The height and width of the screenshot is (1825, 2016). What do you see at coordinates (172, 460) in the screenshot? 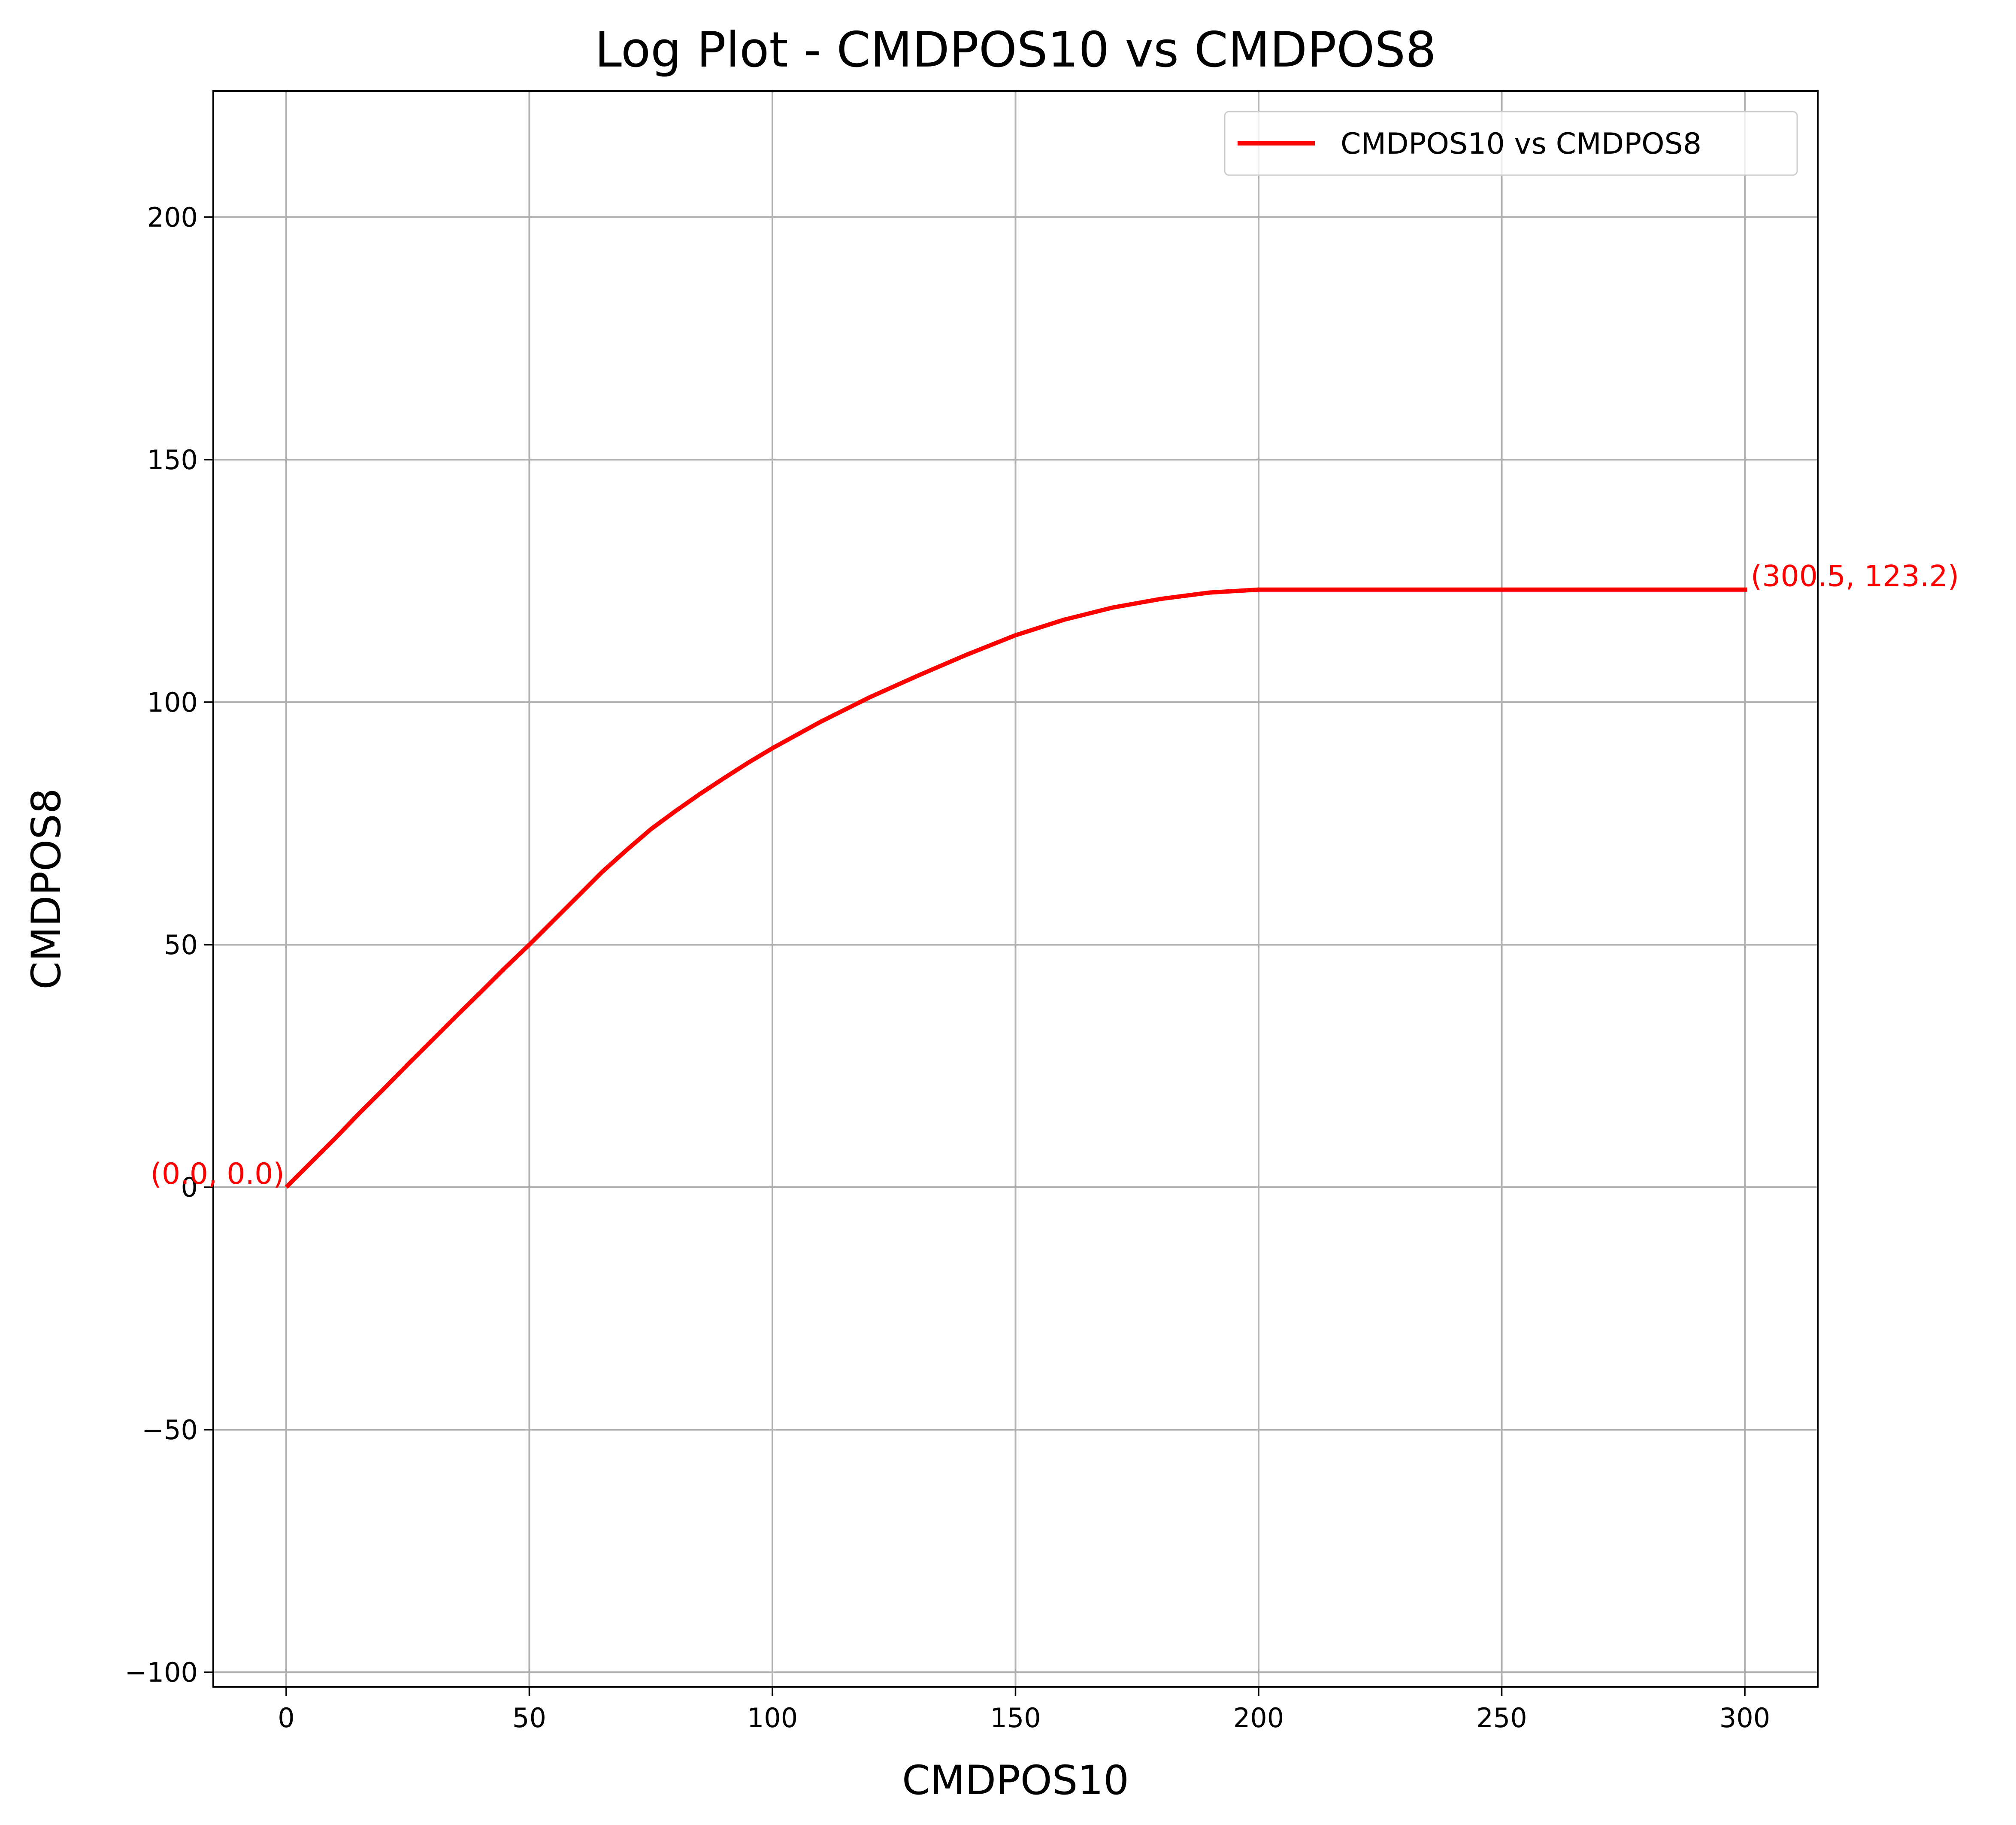
I see `y-tick-label: 150` at bounding box center [172, 460].